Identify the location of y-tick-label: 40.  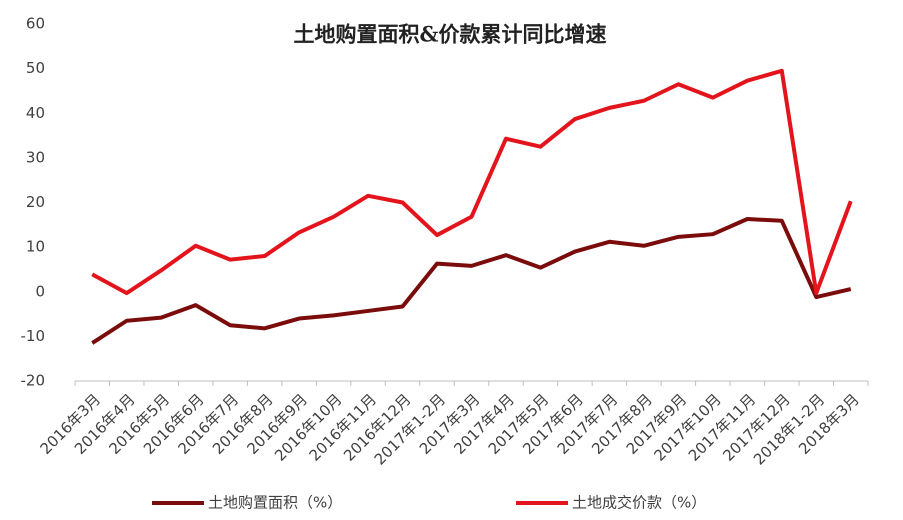
(35, 113).